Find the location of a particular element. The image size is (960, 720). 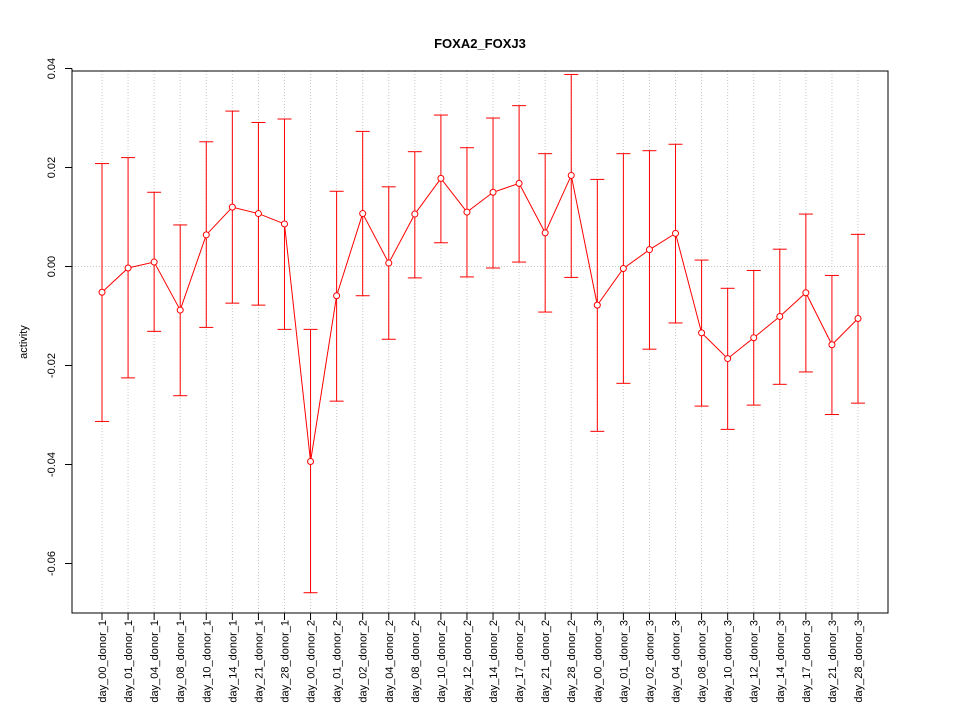

x-tick-label: day_21_donor_2 is located at coordinates (546, 661).